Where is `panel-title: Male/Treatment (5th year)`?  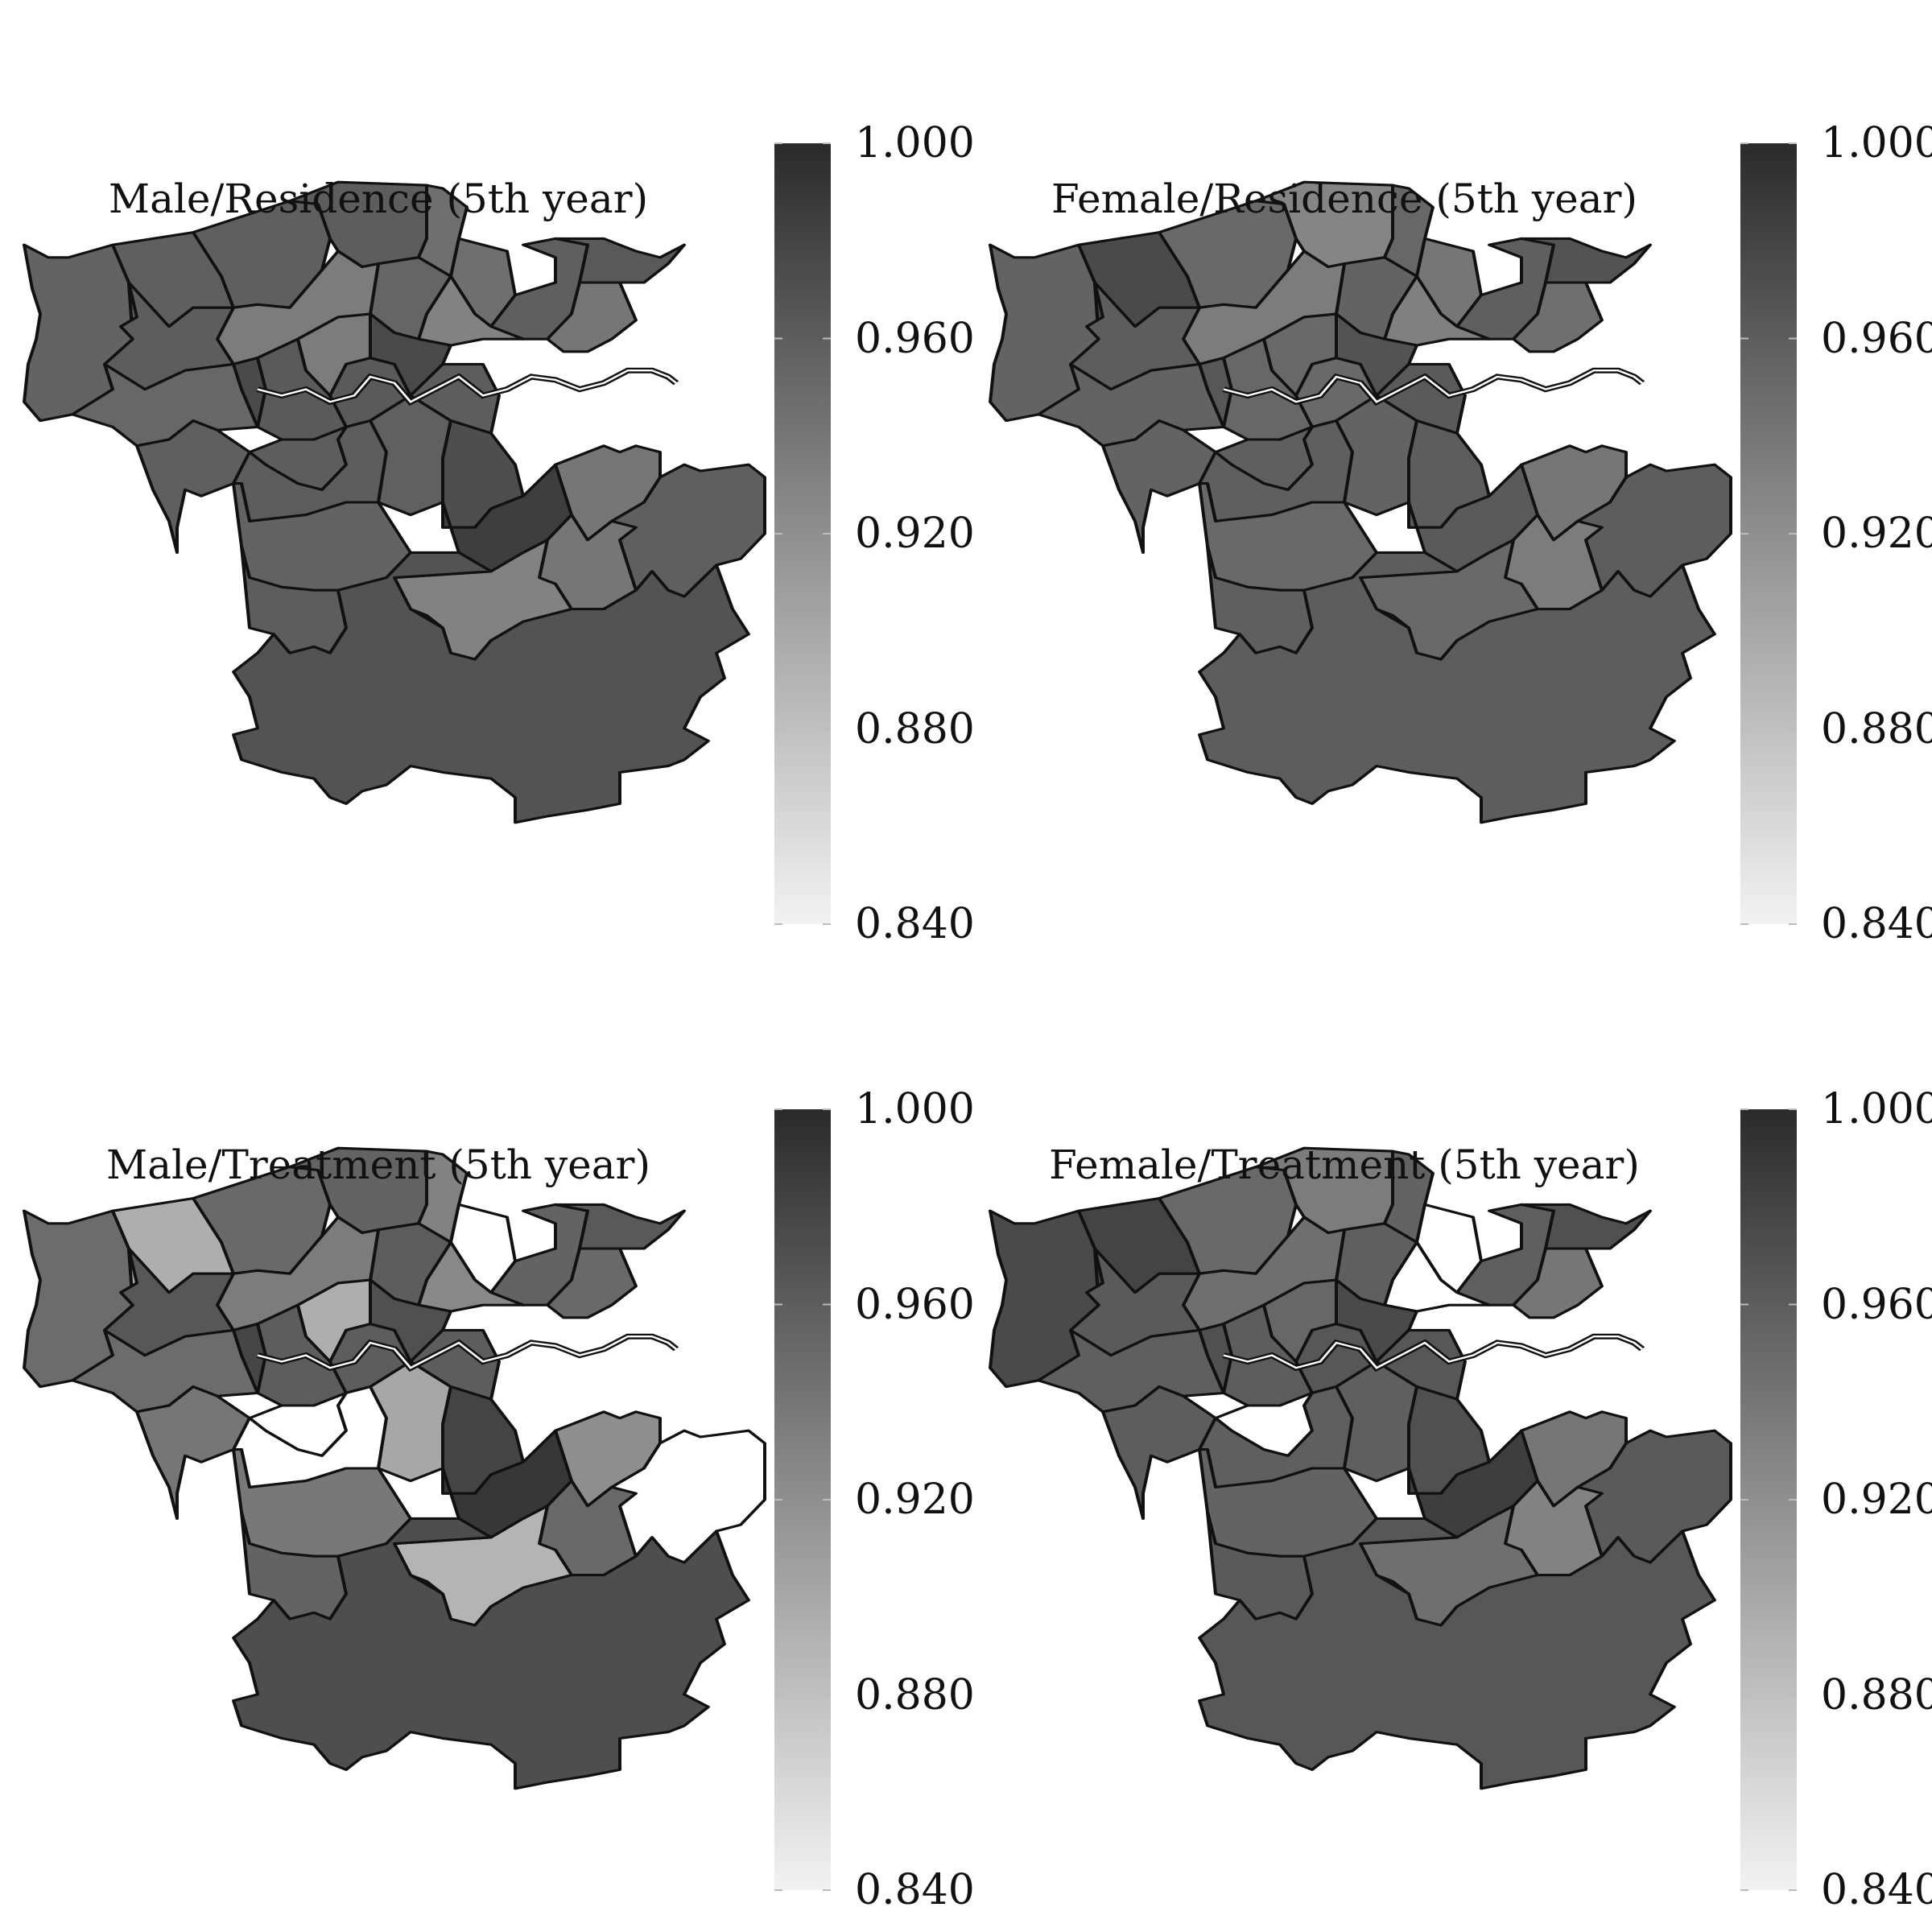 panel-title: Male/Treatment (5th year) is located at coordinates (378, 1164).